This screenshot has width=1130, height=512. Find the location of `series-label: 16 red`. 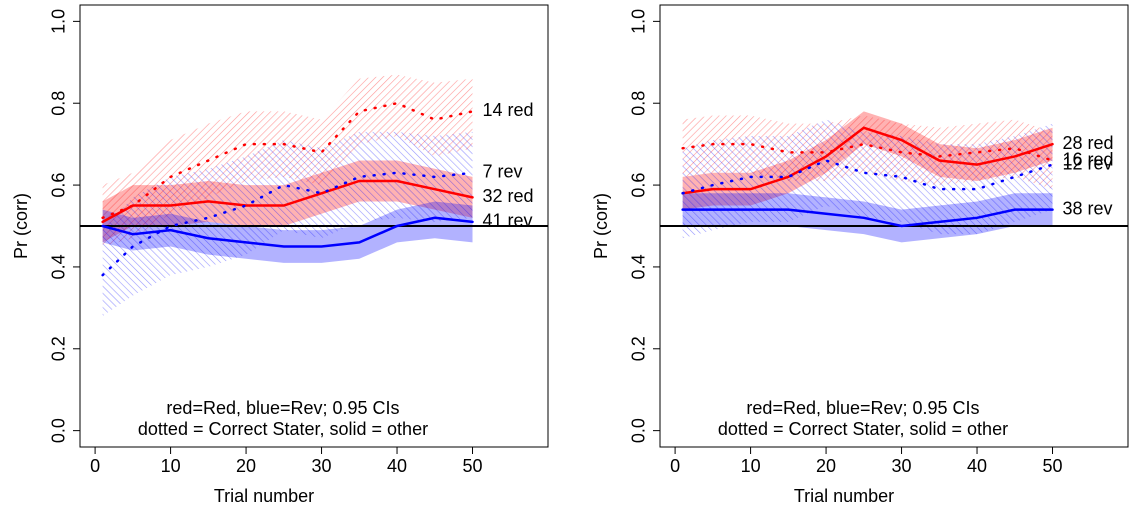

series-label: 16 red is located at coordinates (1088, 159).